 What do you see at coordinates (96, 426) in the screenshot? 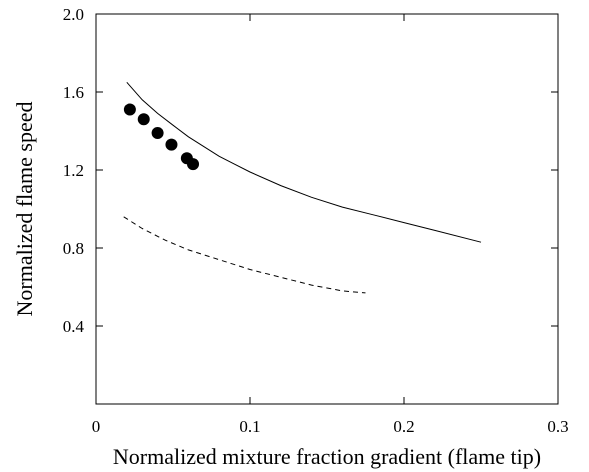
I see `x-tick-label: 0` at bounding box center [96, 426].